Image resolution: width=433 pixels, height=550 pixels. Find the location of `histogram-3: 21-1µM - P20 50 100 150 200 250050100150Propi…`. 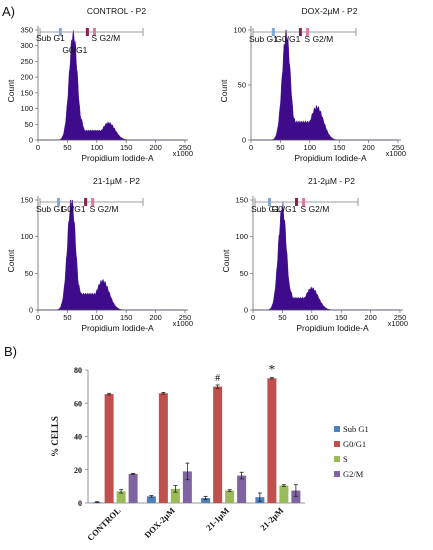

histogram-3: 21-1µM - P20 50 100 150 200 250050100150Propi… is located at coordinates (99, 254).